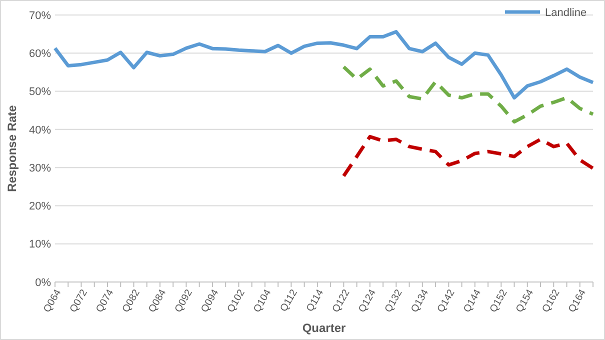 The height and width of the screenshot is (340, 605). What do you see at coordinates (40, 130) in the screenshot?
I see `y-tick-label: 40%` at bounding box center [40, 130].